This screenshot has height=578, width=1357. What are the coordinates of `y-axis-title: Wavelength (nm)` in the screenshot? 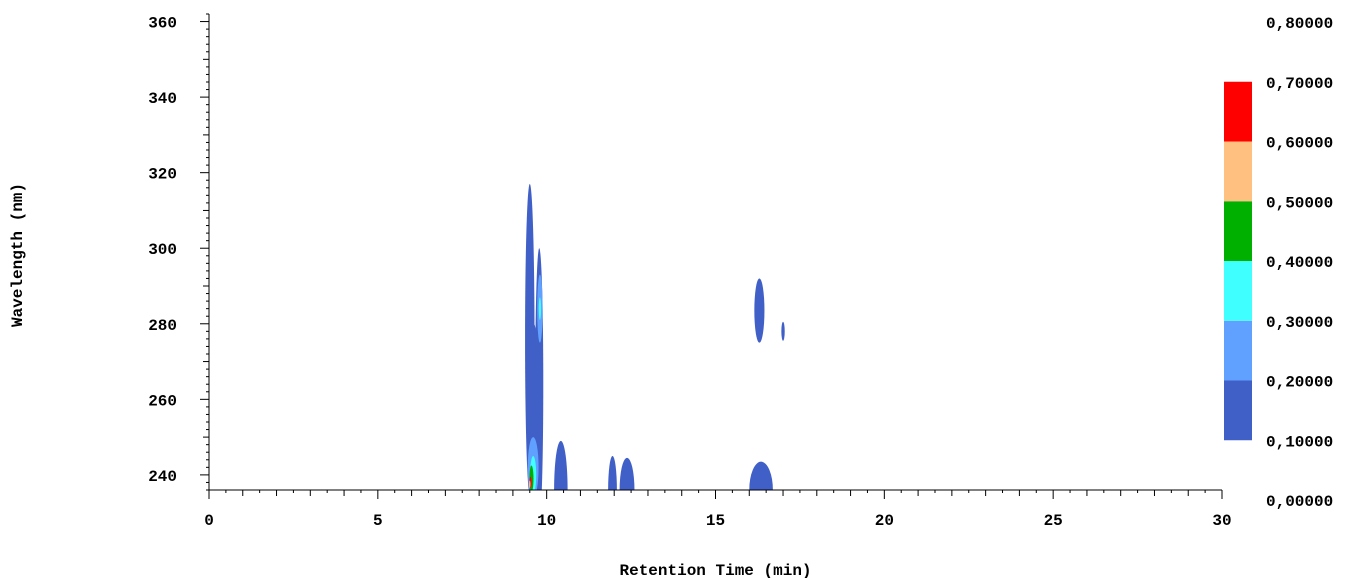 It's located at (18, 255).